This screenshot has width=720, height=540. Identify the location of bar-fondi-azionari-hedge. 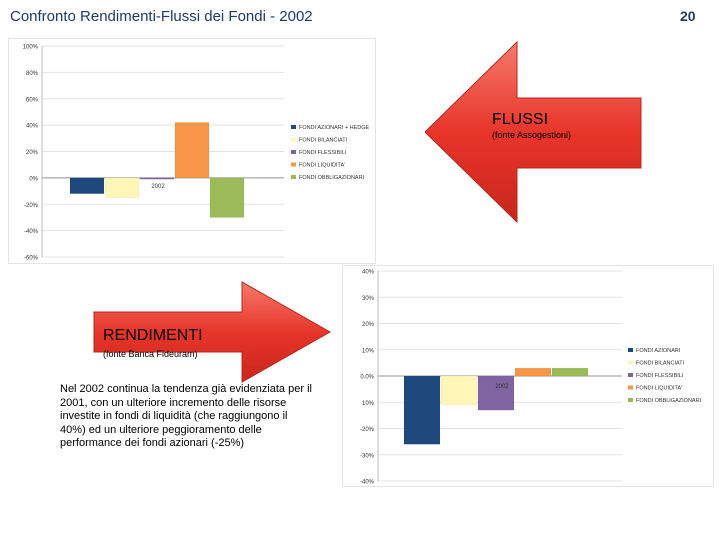
(87, 185).